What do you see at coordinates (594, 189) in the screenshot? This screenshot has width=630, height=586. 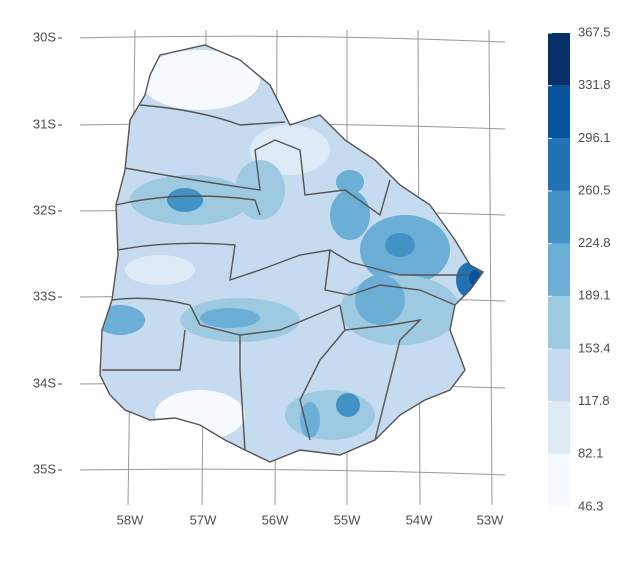 I see `legend-label: 260.5` at bounding box center [594, 189].